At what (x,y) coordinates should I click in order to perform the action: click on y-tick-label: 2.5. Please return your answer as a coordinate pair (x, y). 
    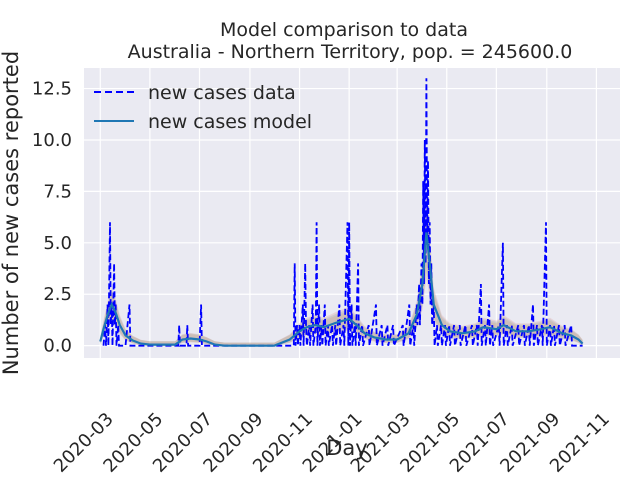
    Looking at the image, I should click on (57, 294).